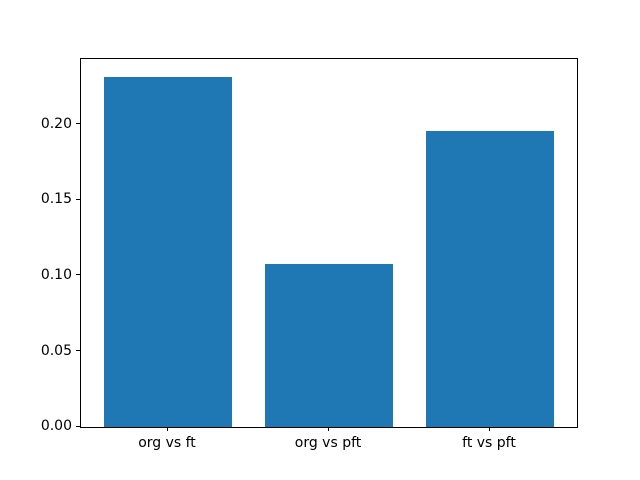 This screenshot has height=480, width=640. I want to click on bar-org-vs-ft, so click(168, 251).